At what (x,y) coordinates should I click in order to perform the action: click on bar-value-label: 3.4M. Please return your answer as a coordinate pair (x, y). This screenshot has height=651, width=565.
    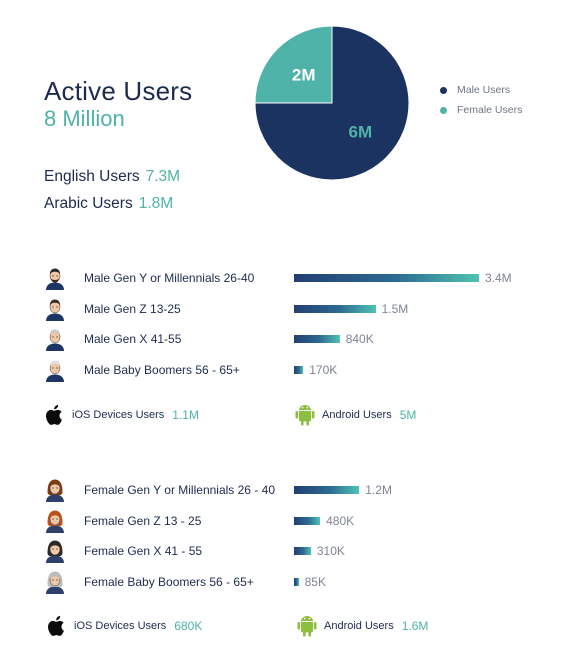
    Looking at the image, I should click on (498, 278).